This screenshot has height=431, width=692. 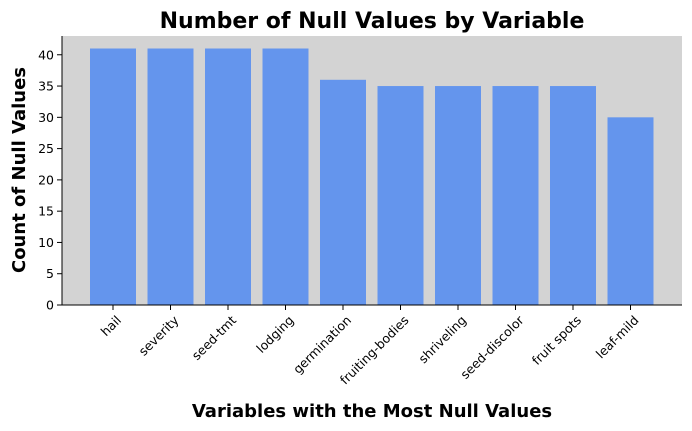 I want to click on x-tick-label: lodging, so click(x=274, y=334).